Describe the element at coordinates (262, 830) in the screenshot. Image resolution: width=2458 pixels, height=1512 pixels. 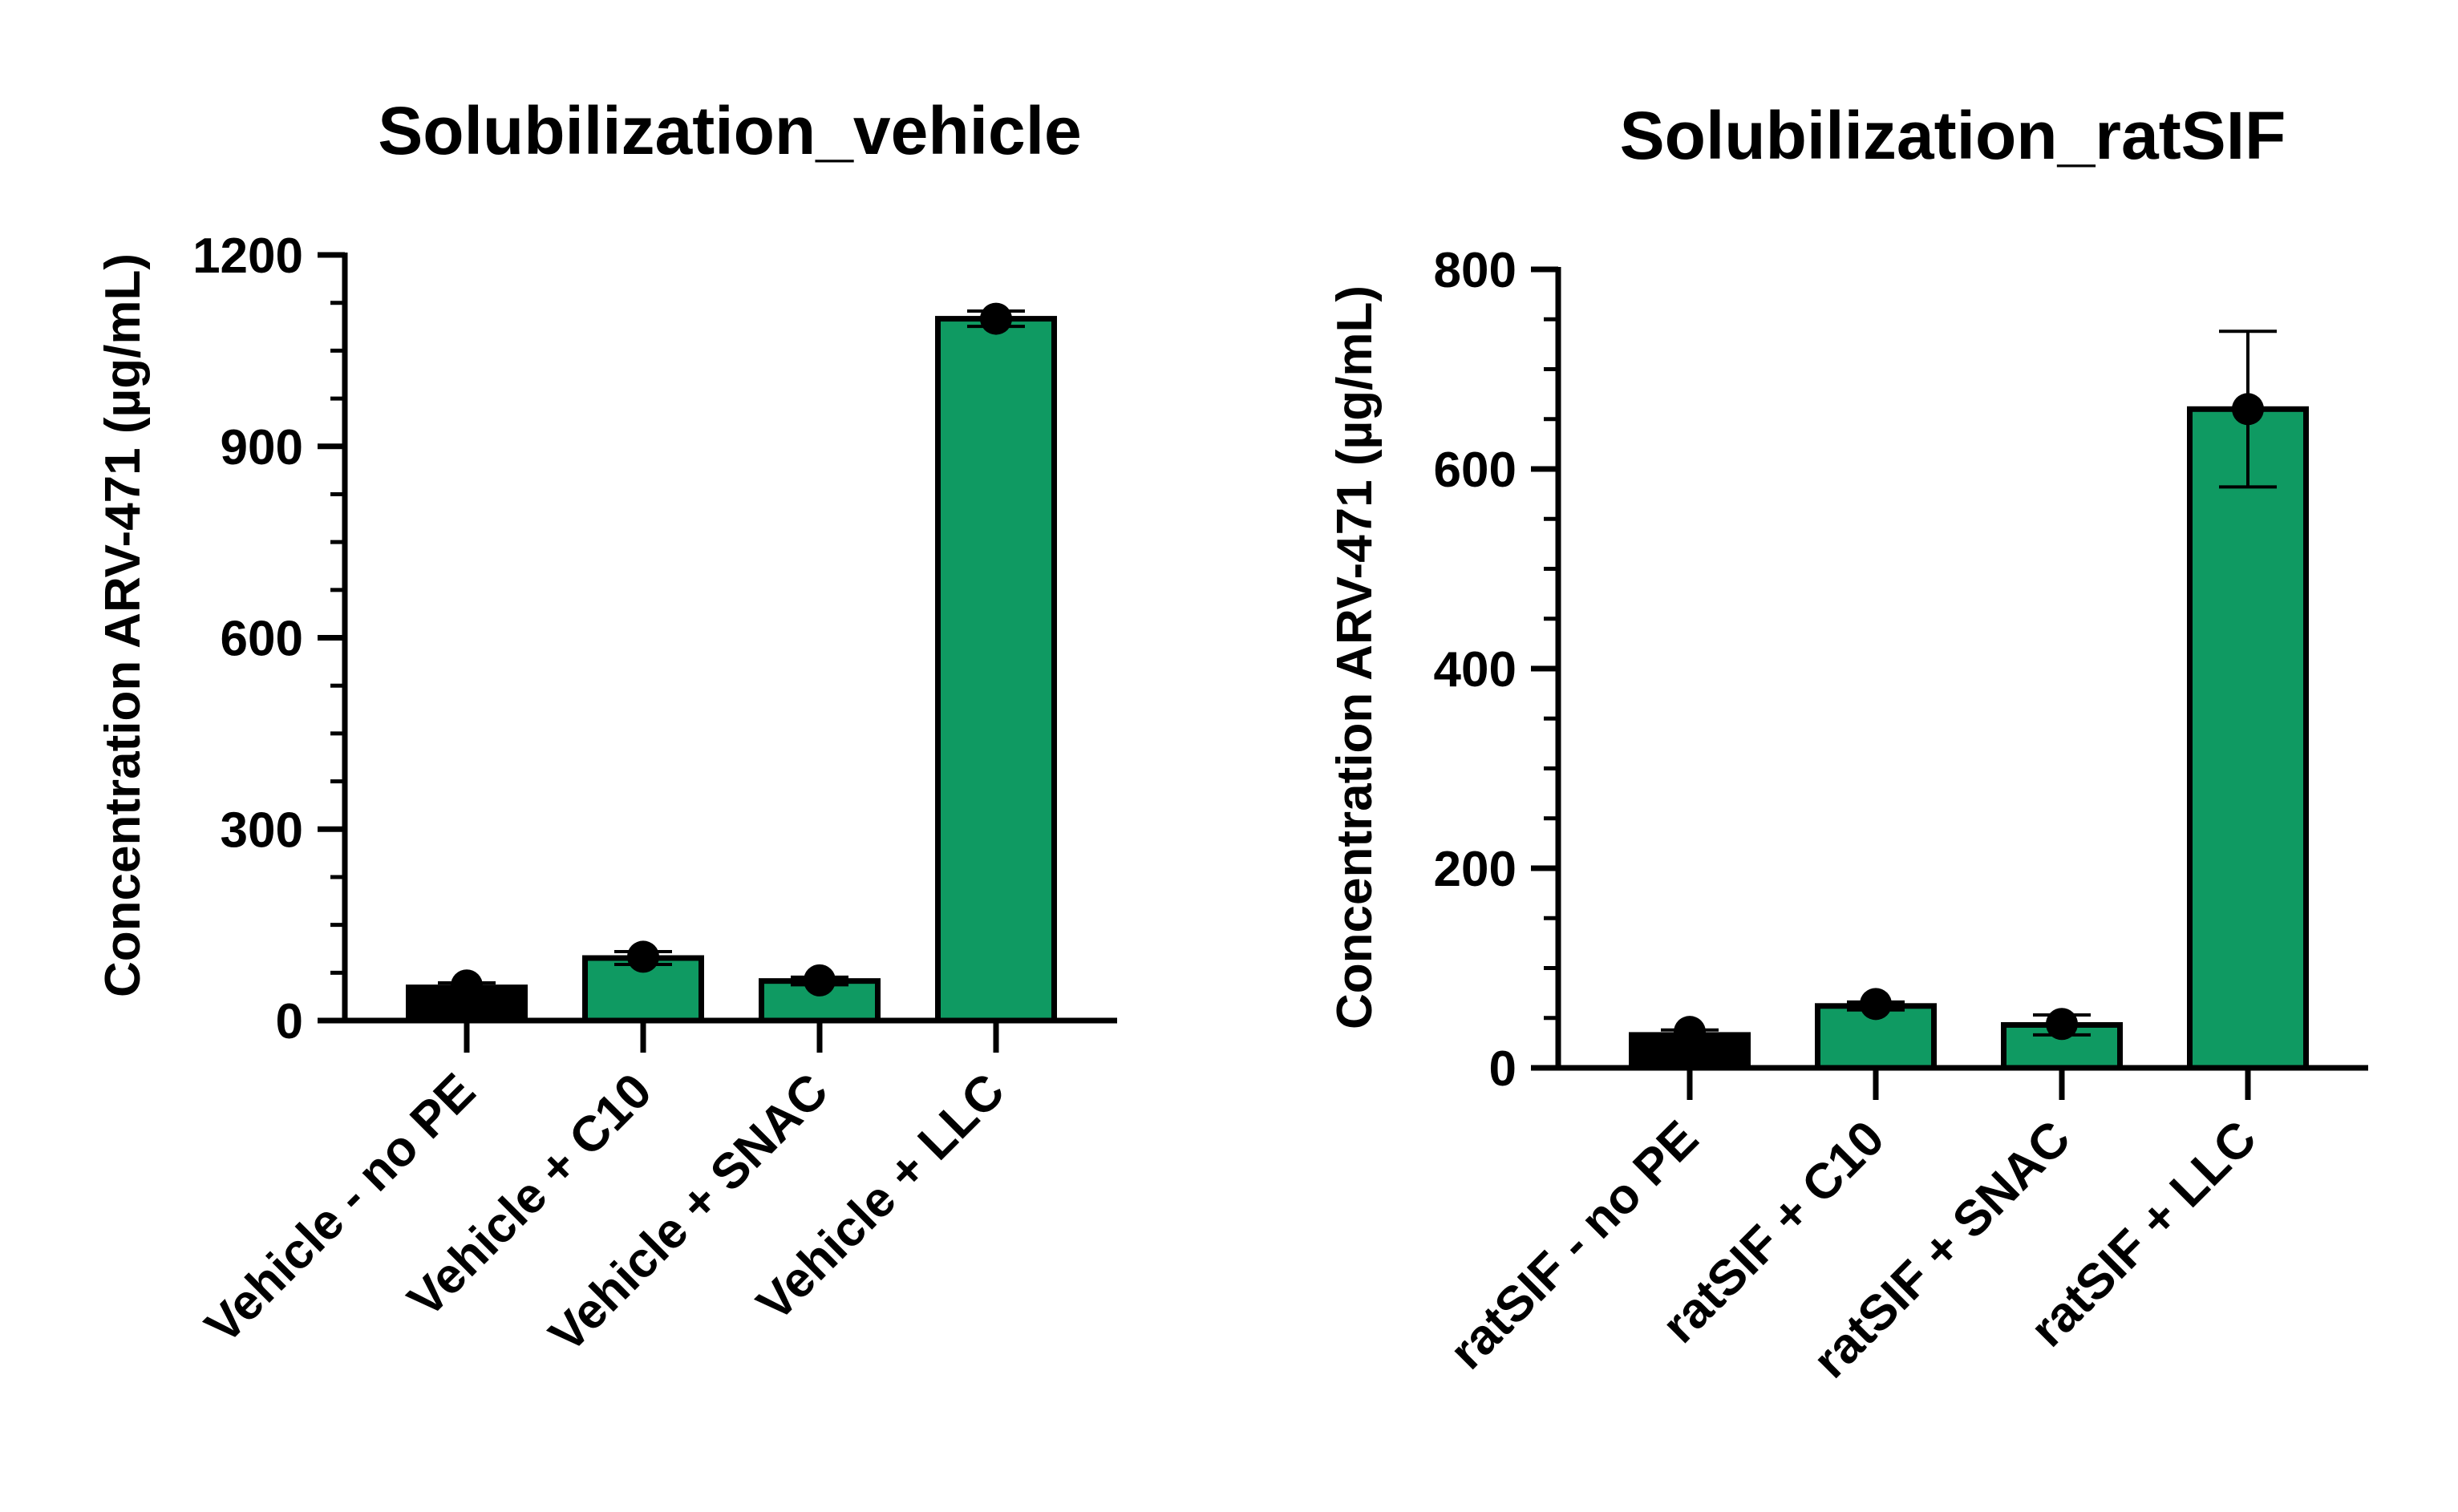
I see `y-tick-label: 300` at that location.